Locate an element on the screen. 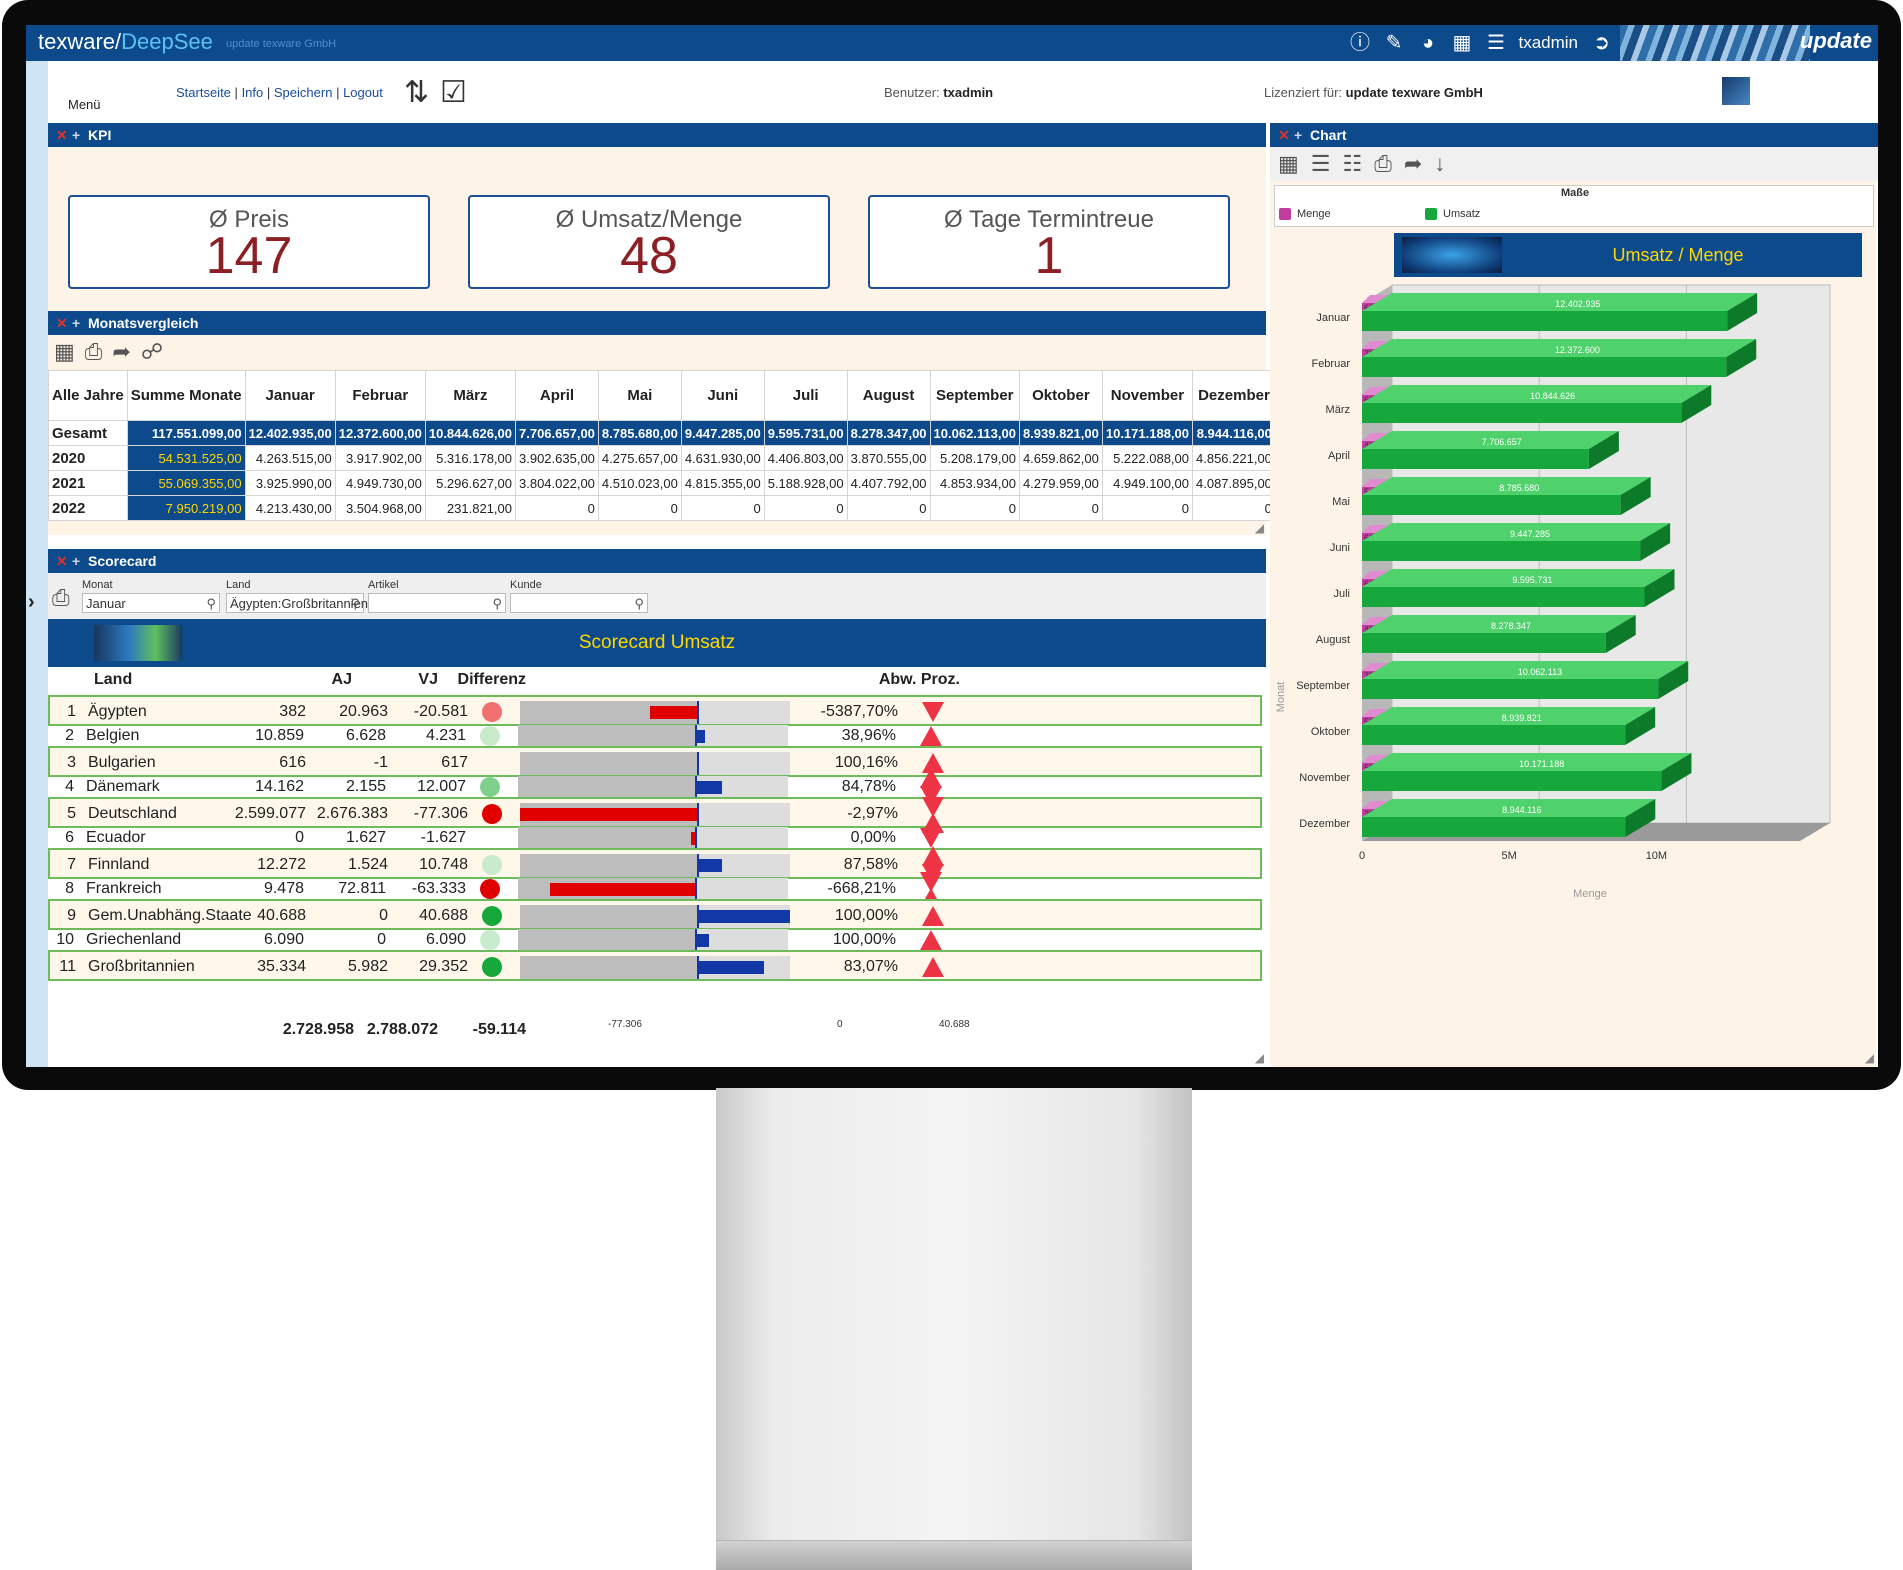  kpi-label: Ø Tage Termintreue is located at coordinates (1049, 219).